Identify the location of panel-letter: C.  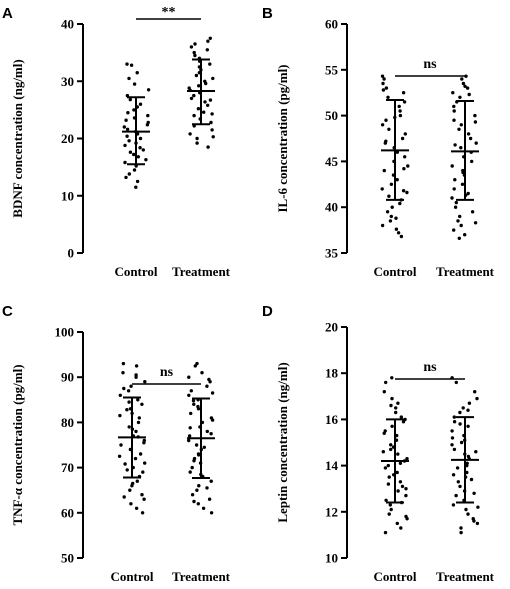
(7, 311).